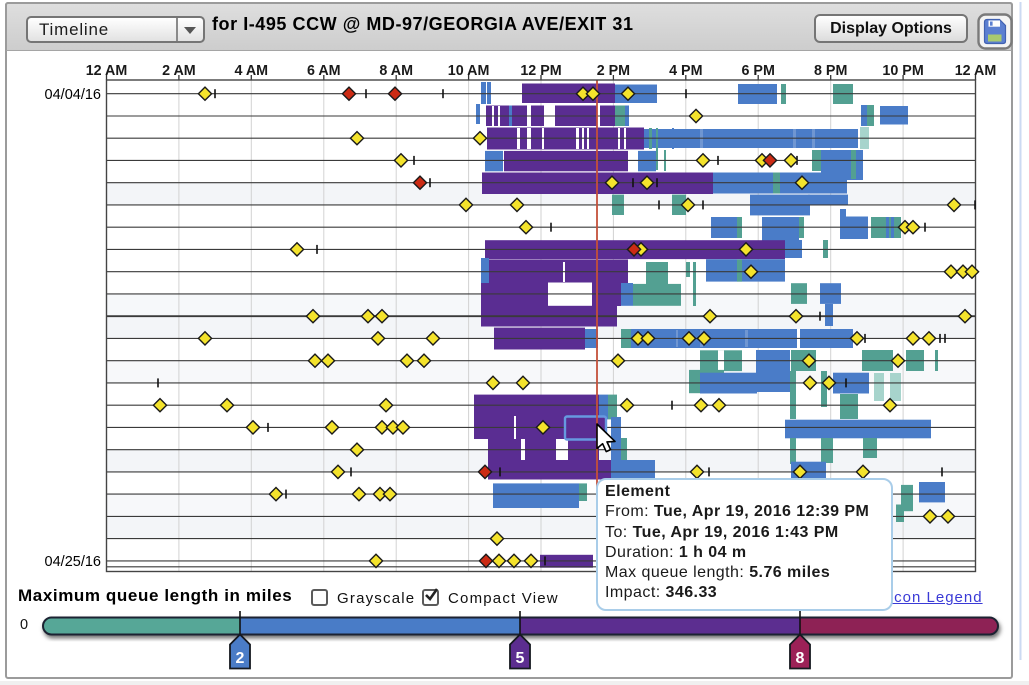 This screenshot has width=1029, height=685. Describe the element at coordinates (324, 71) in the screenshot. I see `svg-text: 6 AM` at that location.